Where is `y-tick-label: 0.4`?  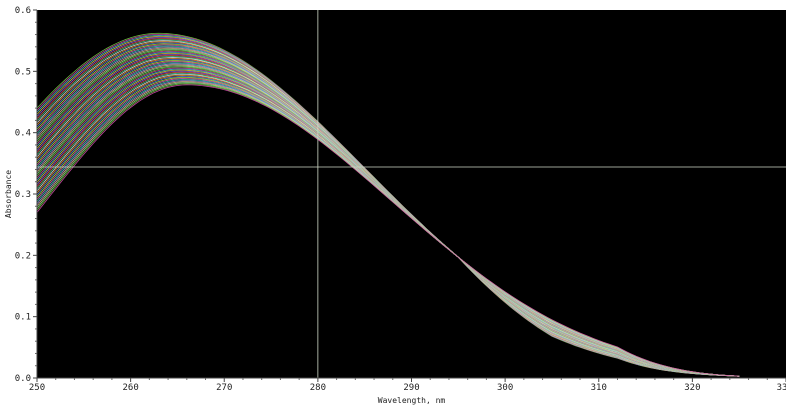
y-tick-label: 0.4 is located at coordinates (23, 134).